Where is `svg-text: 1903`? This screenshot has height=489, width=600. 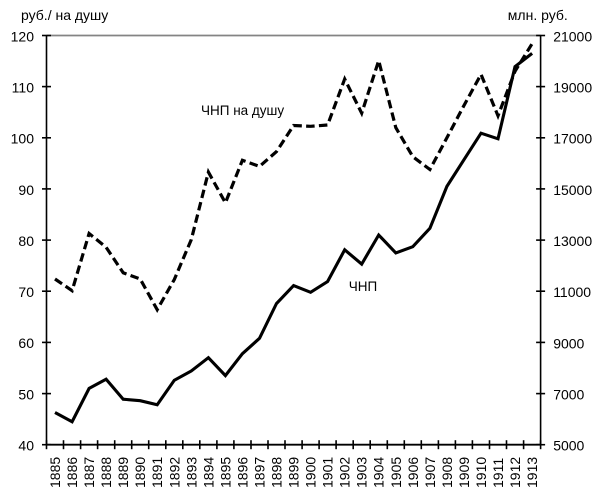 svg-text: 1903 is located at coordinates (362, 472).